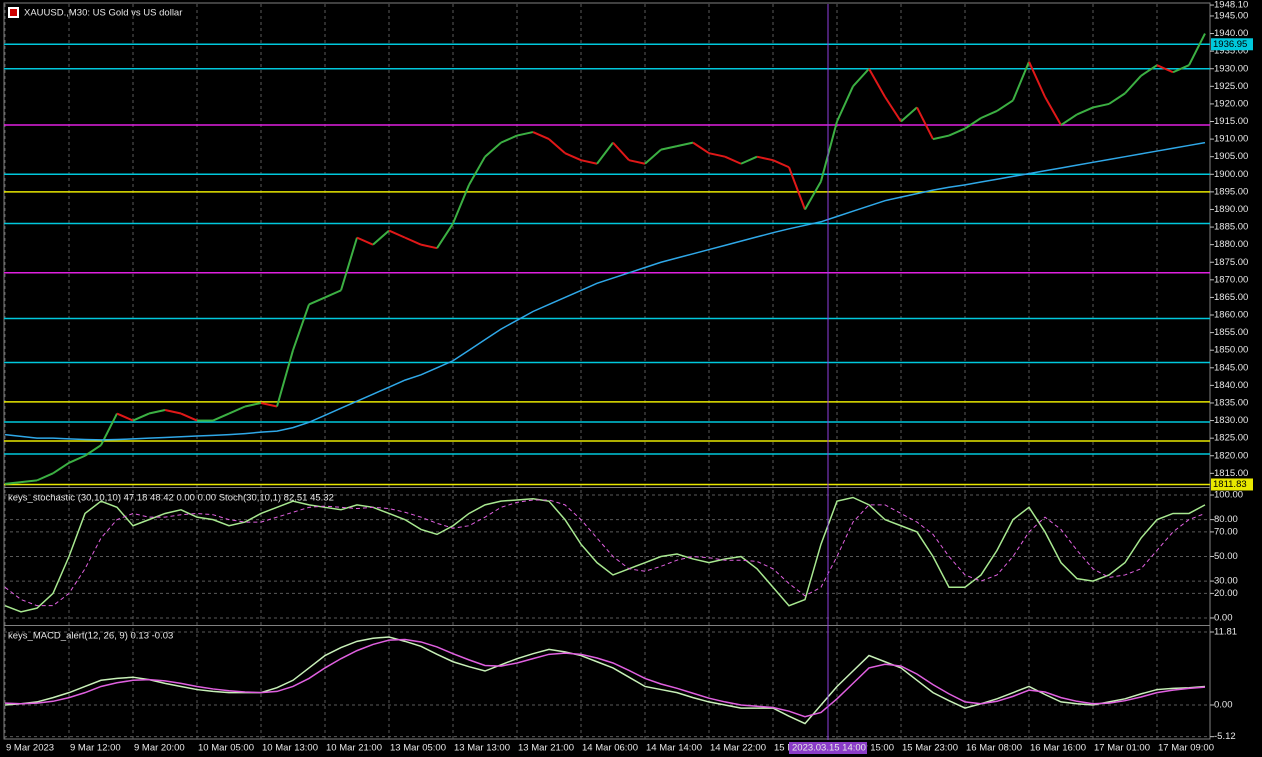 The height and width of the screenshot is (757, 1262). Describe the element at coordinates (1226, 556) in the screenshot. I see `y-tick-label: 50.00` at that location.